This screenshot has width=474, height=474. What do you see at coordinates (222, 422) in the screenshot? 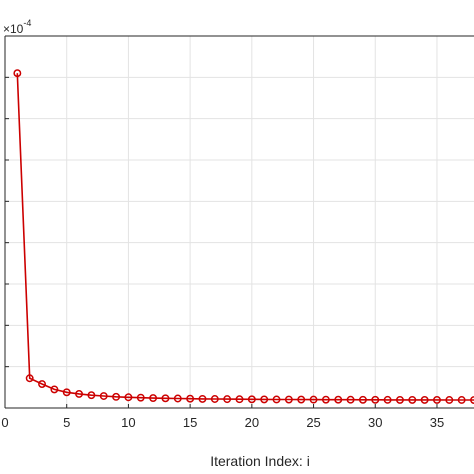
I see `tick-labels: 0 5 10 15 20 25 30 35` at bounding box center [222, 422].